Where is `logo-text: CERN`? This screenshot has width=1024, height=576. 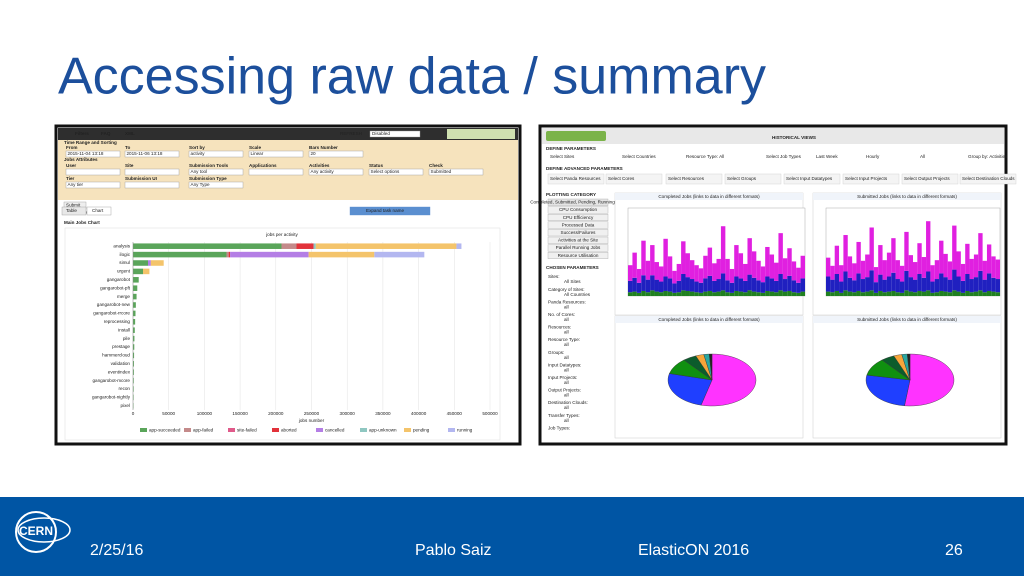
logo-text: CERN is located at coordinates (36, 531).